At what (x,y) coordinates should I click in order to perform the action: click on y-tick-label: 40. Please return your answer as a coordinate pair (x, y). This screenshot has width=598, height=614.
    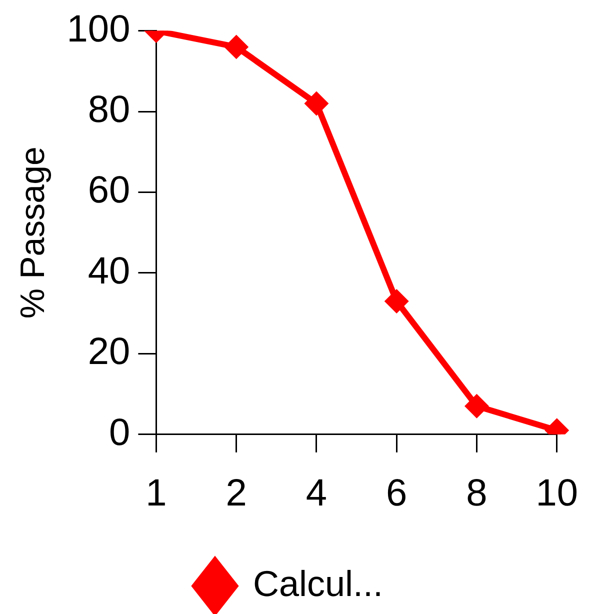
    Looking at the image, I should click on (109, 271).